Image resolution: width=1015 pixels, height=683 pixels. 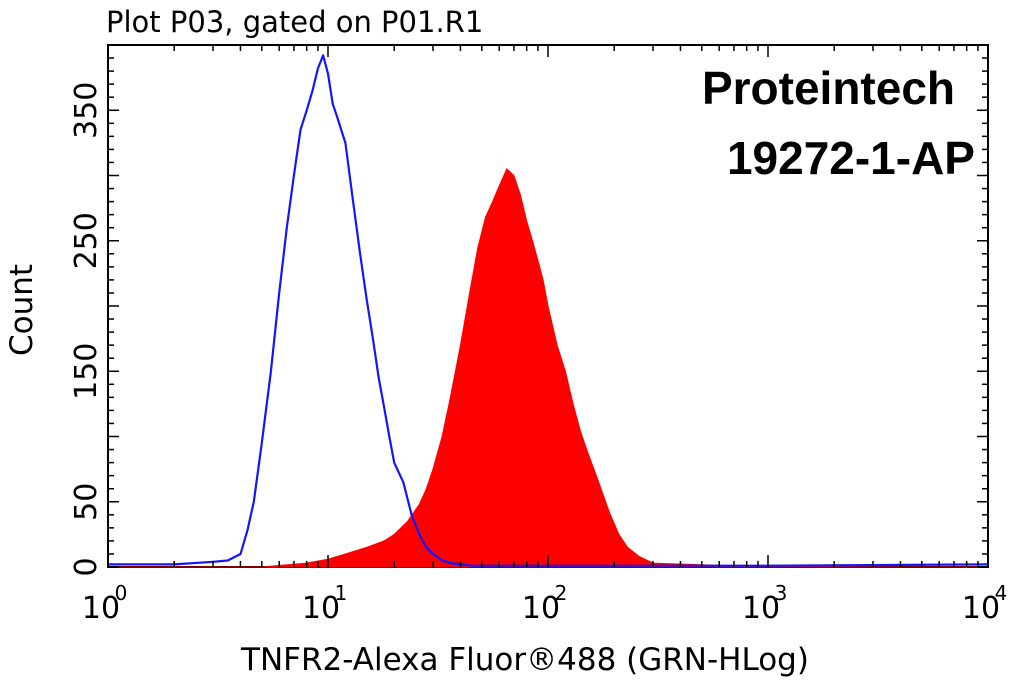 I want to click on chart-title: Plot P03, gated on P01.R1, so click(x=294, y=22).